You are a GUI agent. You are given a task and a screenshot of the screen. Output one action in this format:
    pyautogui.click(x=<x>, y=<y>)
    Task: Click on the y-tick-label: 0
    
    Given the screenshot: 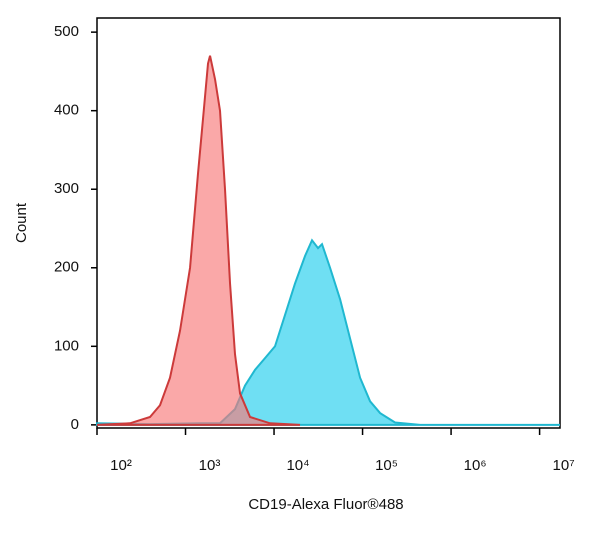 What is the action you would take?
    pyautogui.click(x=75, y=424)
    